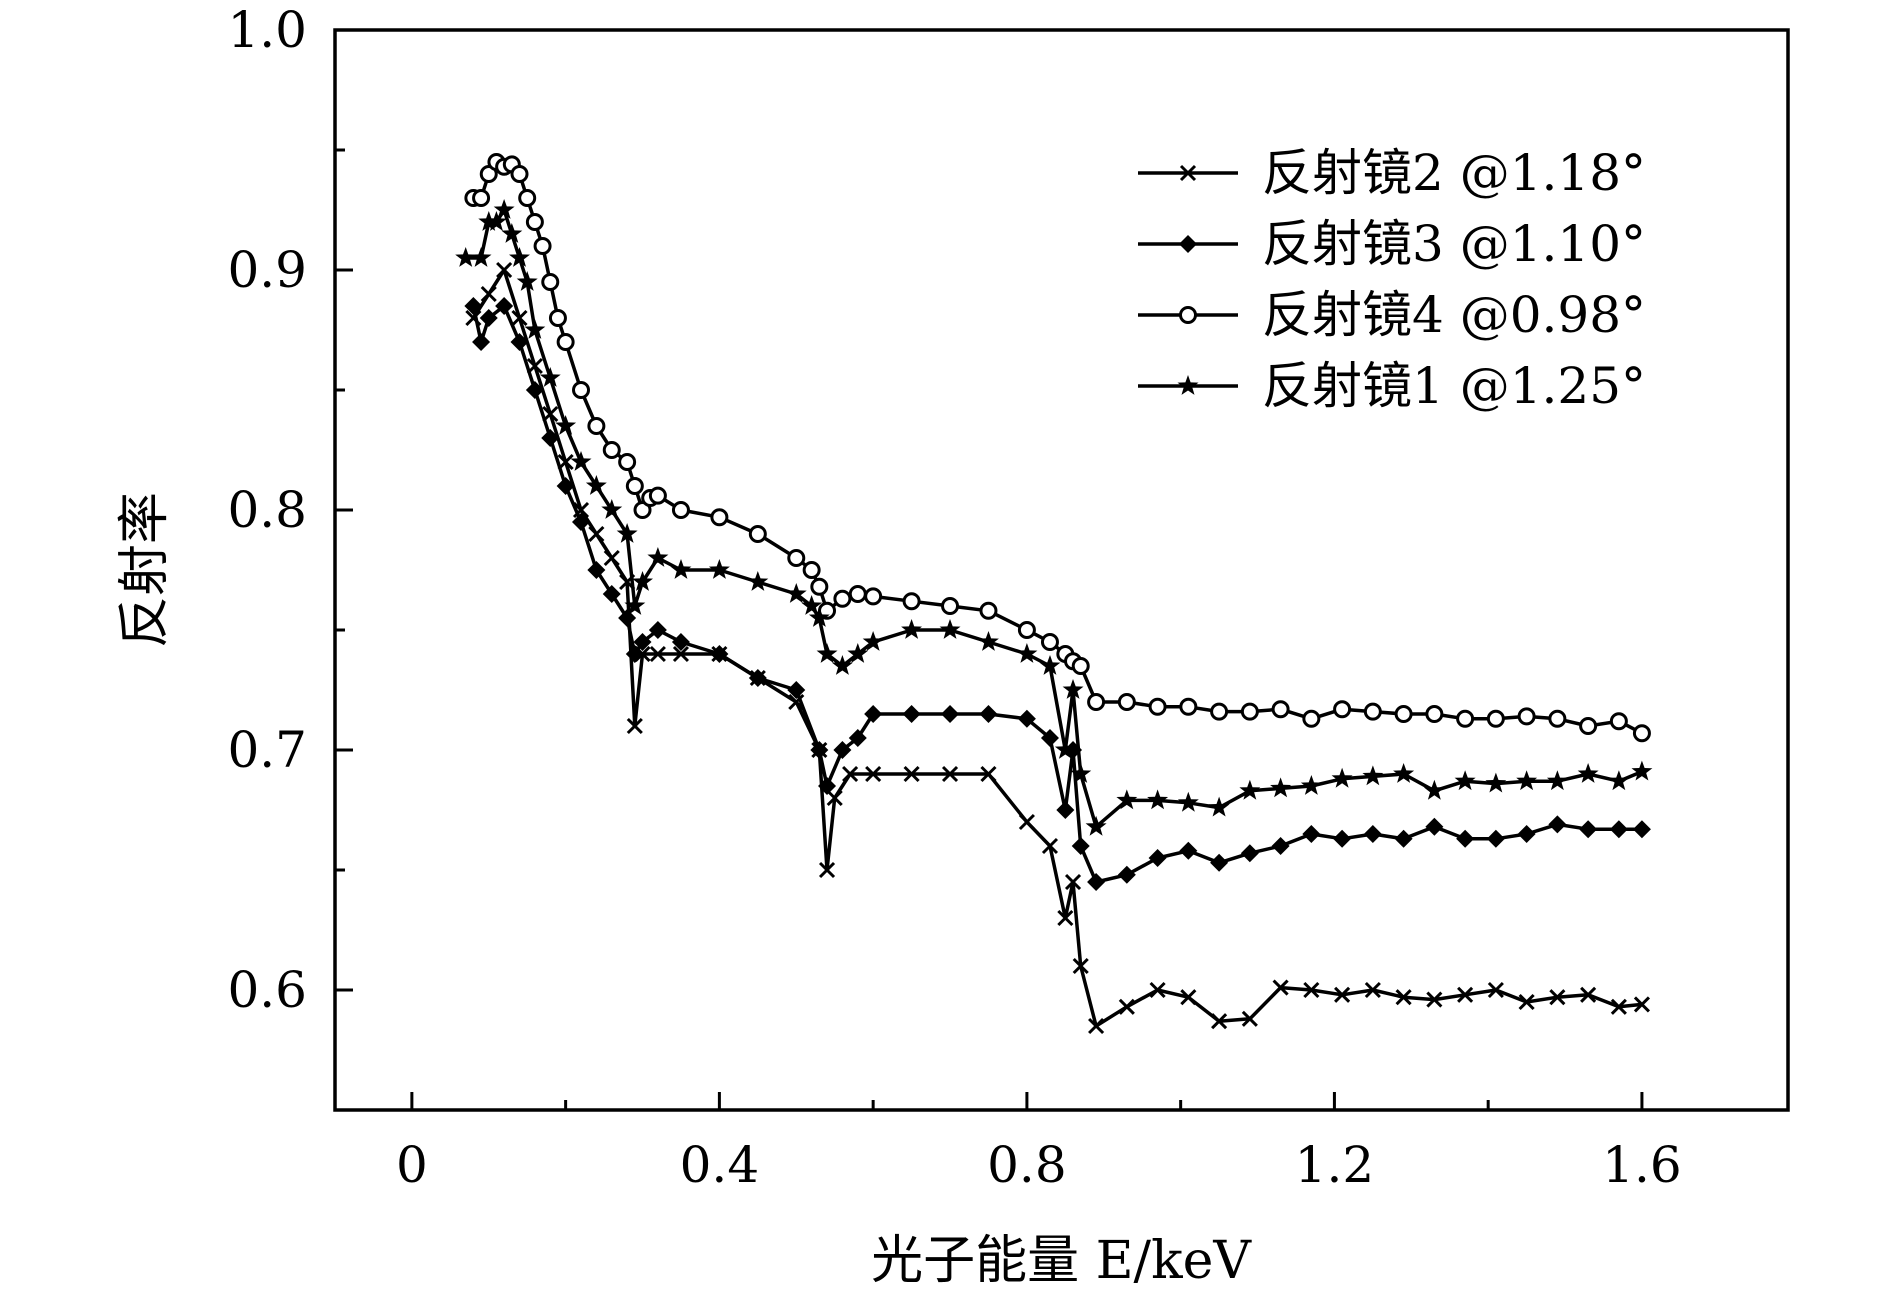 The image size is (1890, 1300). What do you see at coordinates (290, 510) in the screenshot?
I see `y-axis-ticks: 0.6 0.7 0.8 0.9 1.0` at bounding box center [290, 510].